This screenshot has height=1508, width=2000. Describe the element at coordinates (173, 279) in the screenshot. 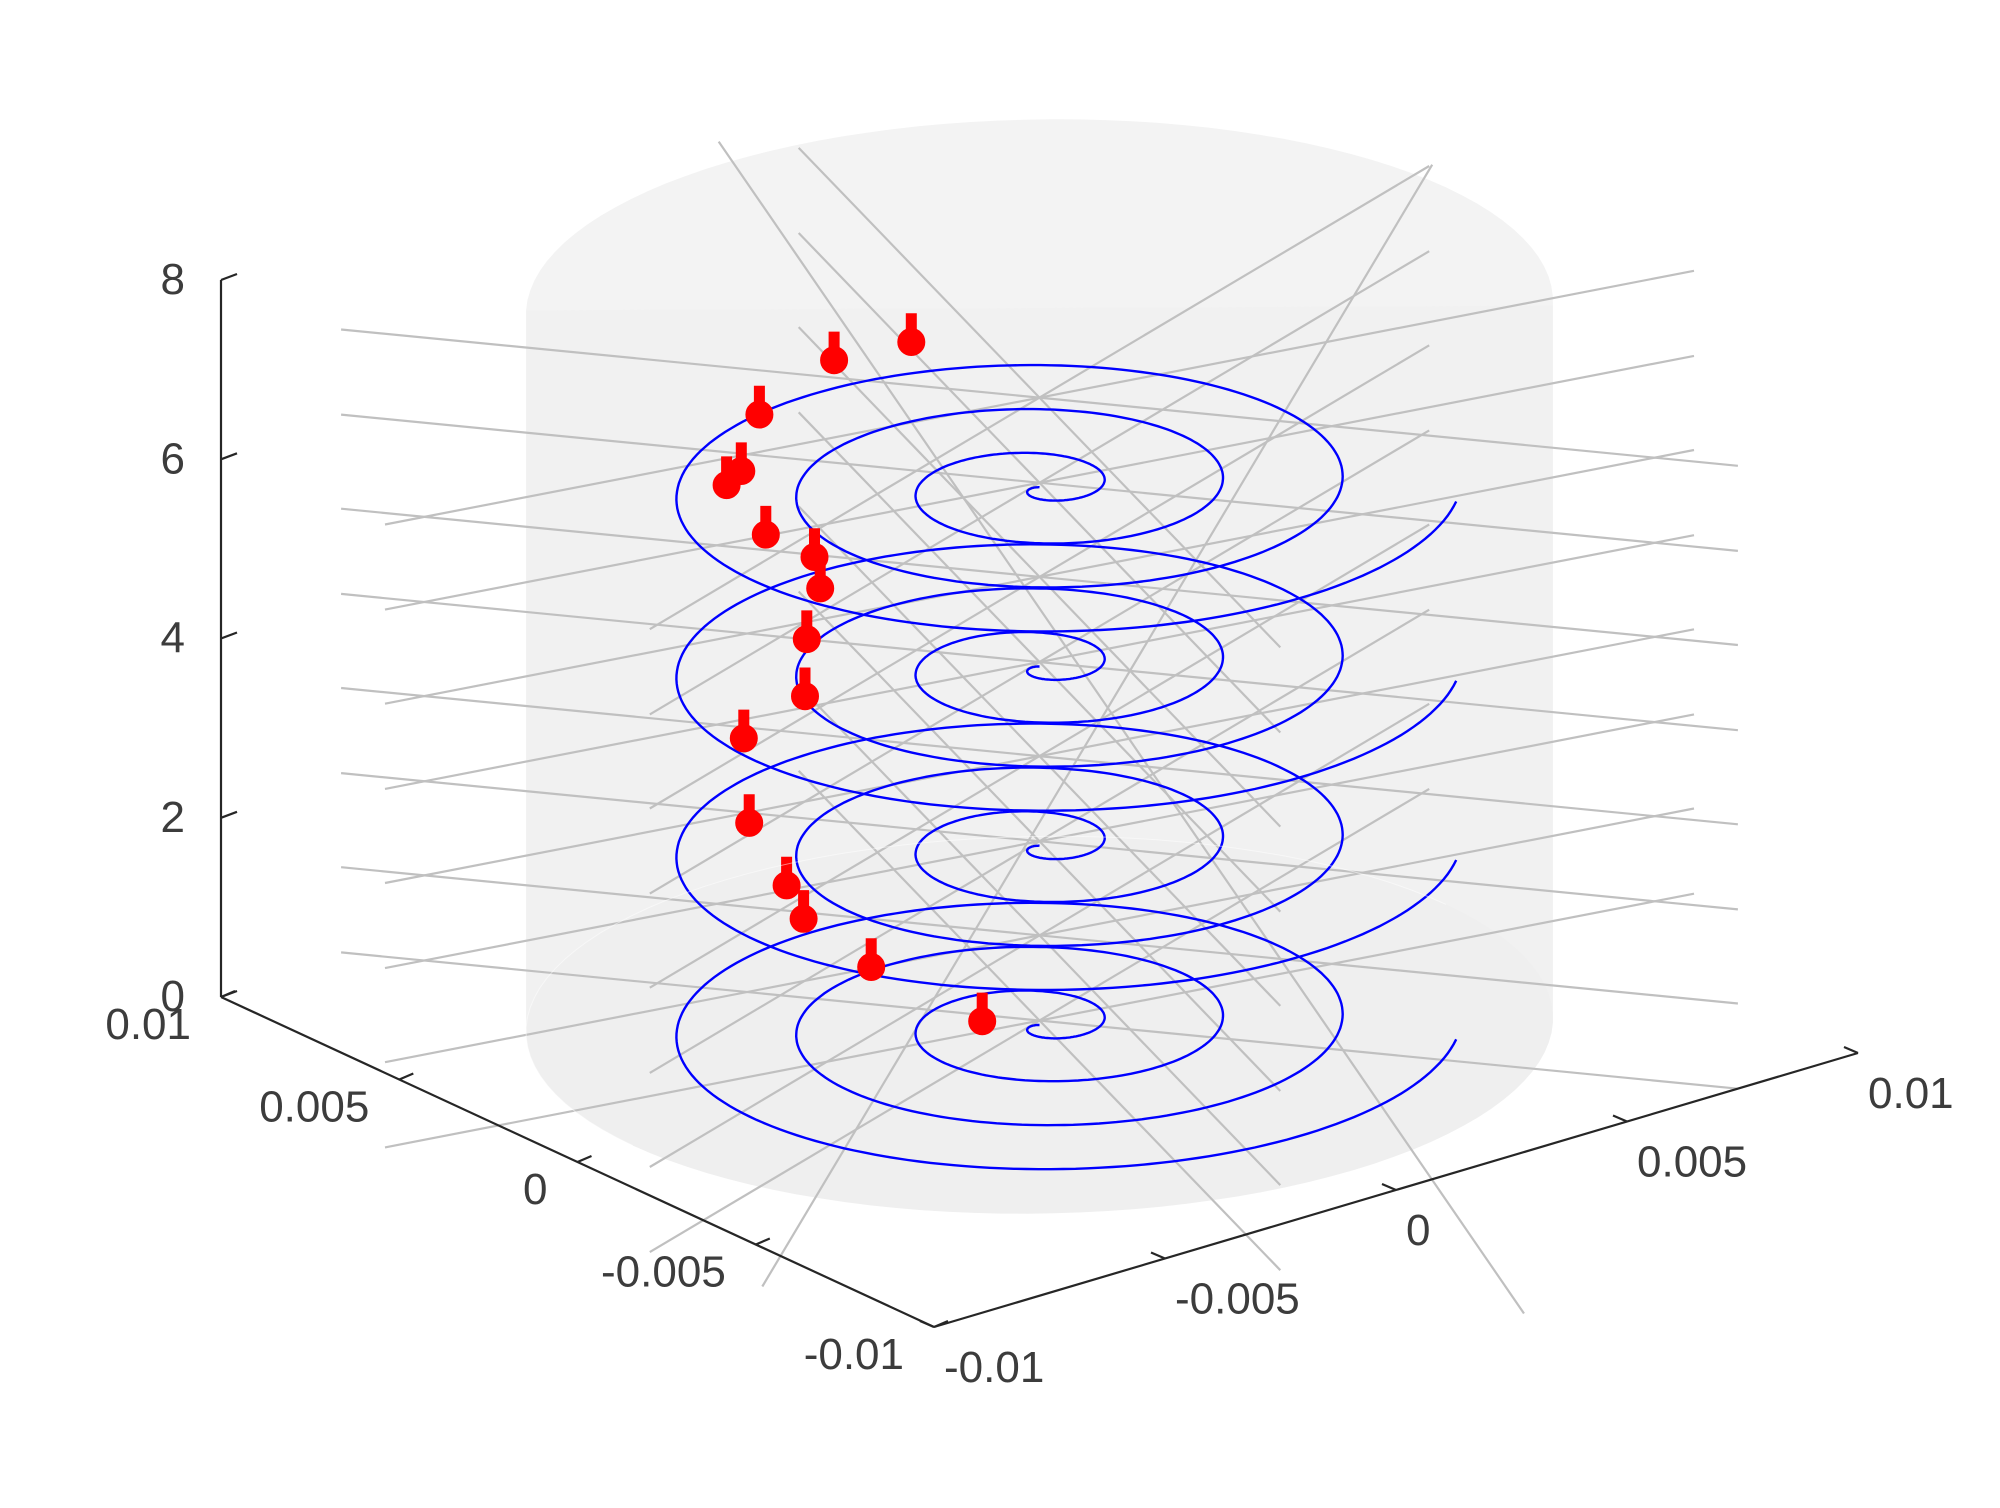

I see `z-tick-label: 8` at that location.